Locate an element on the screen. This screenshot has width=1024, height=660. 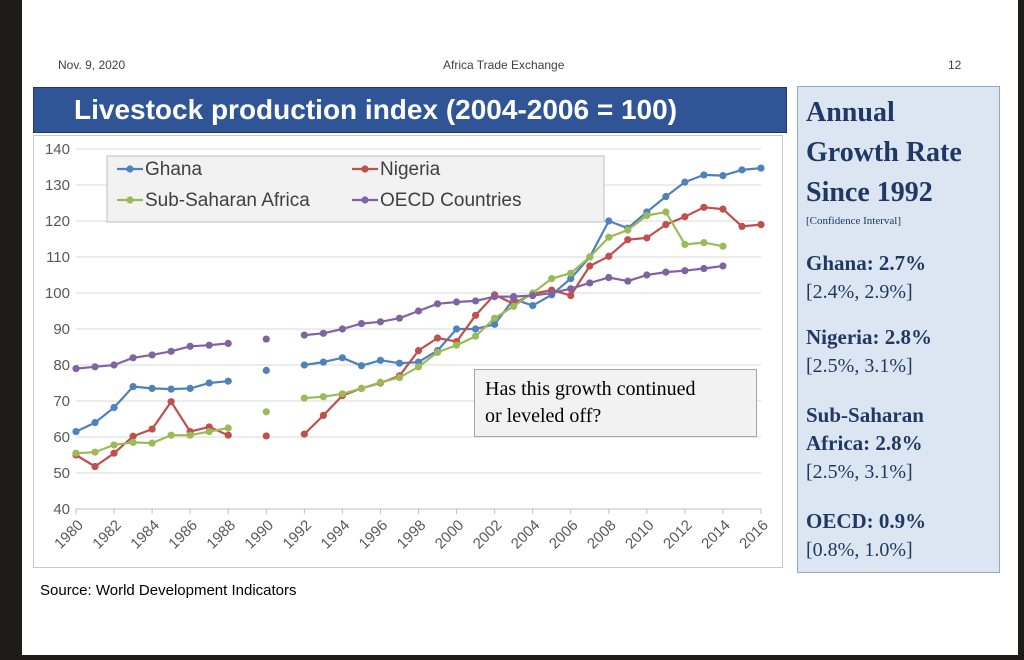
panel-heading-line-2: Growth Rate is located at coordinates (884, 152).